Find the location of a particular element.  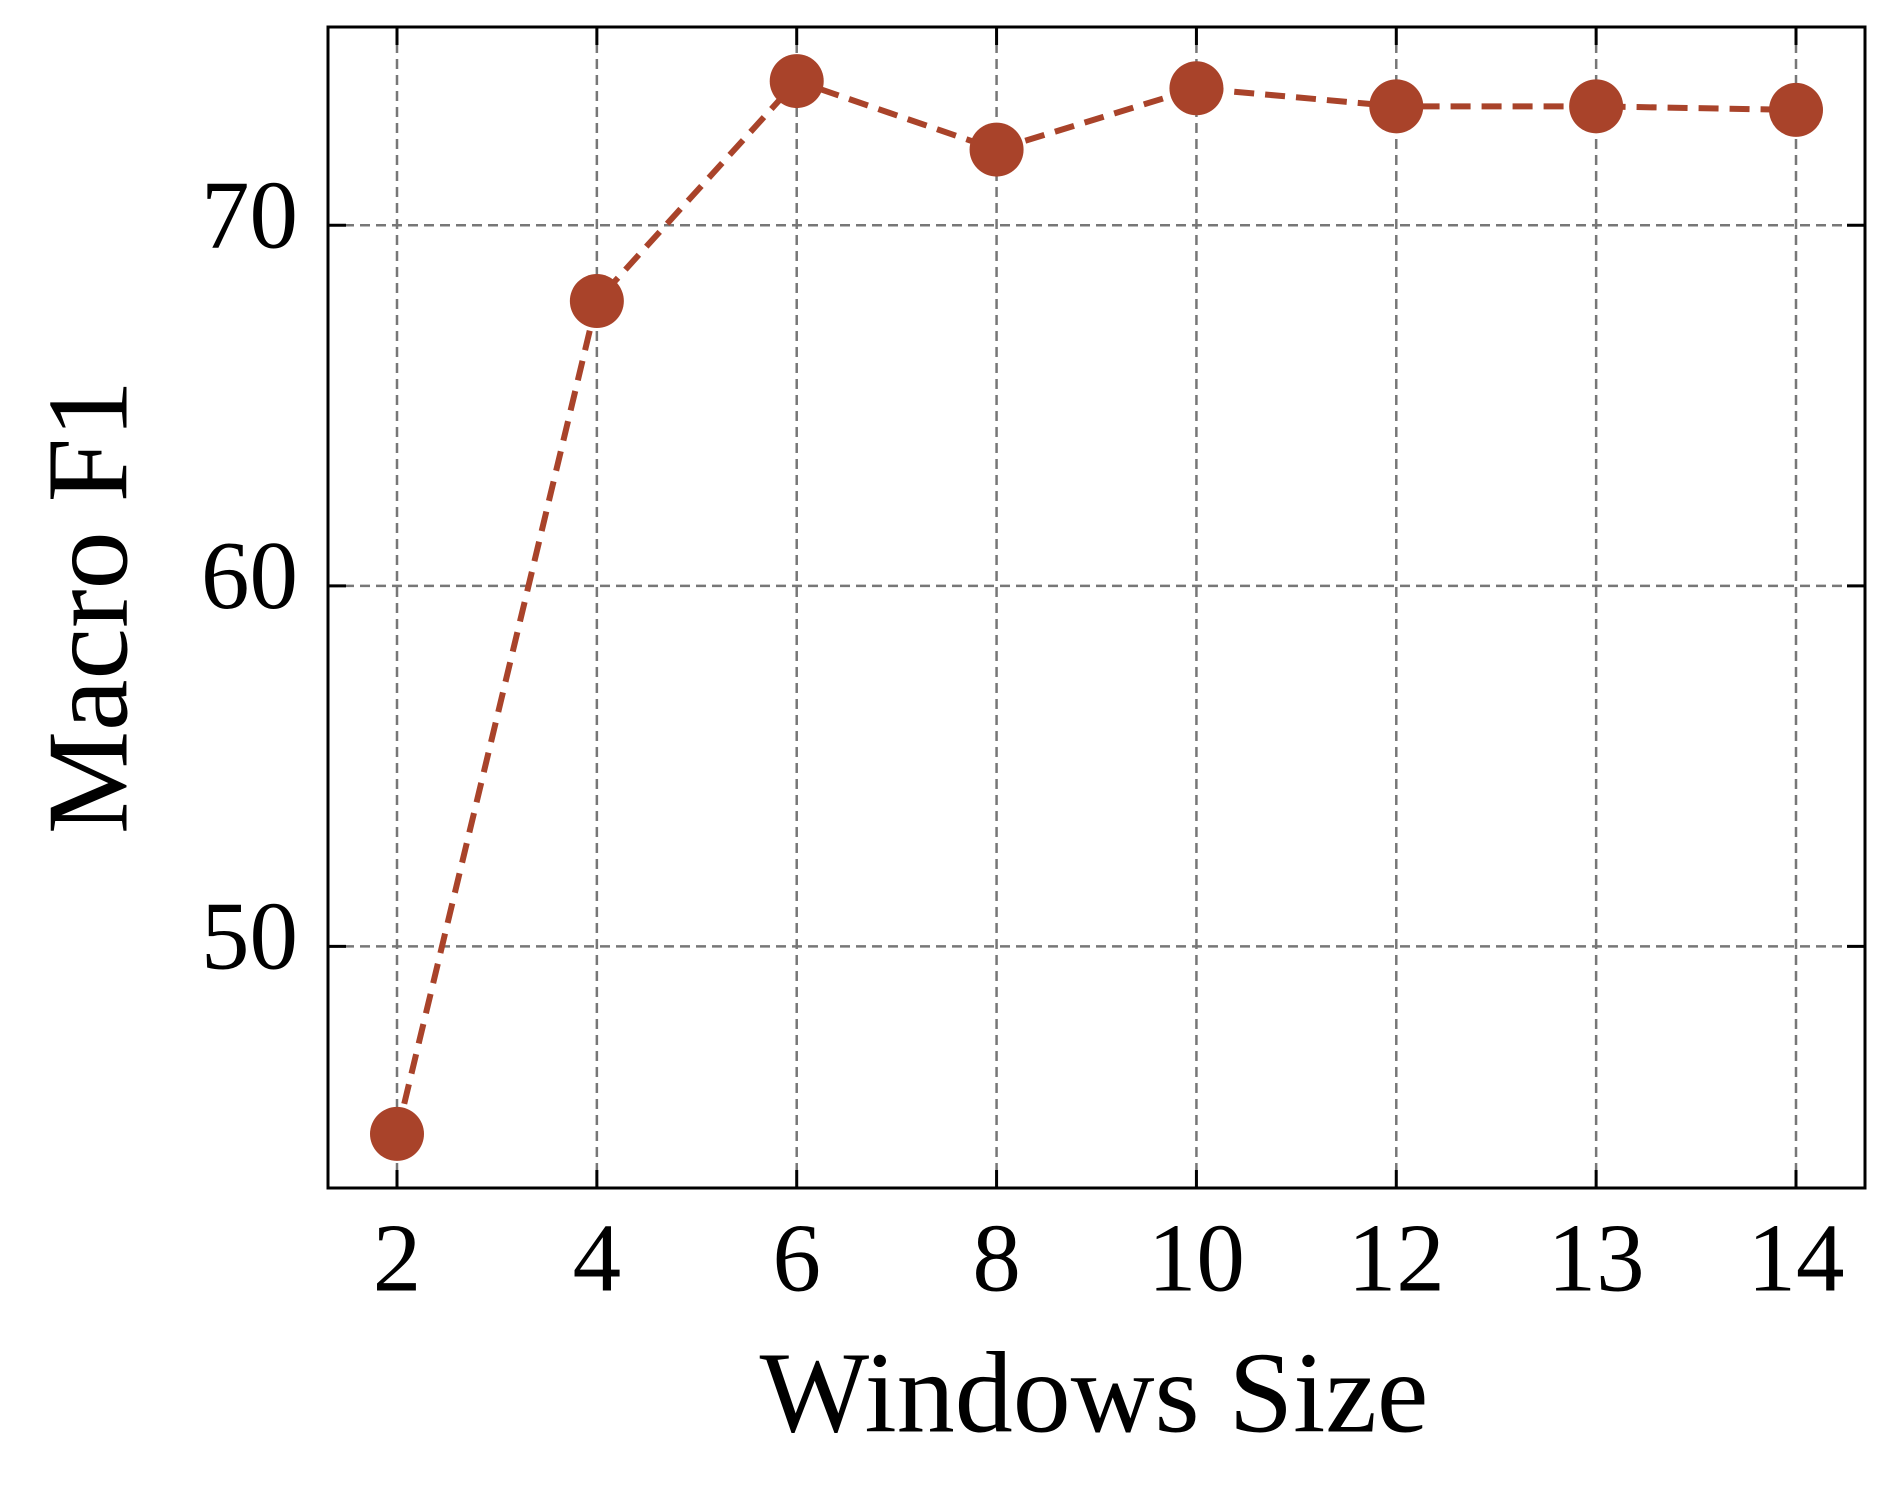

y-tick-label: 60 is located at coordinates (249, 575).